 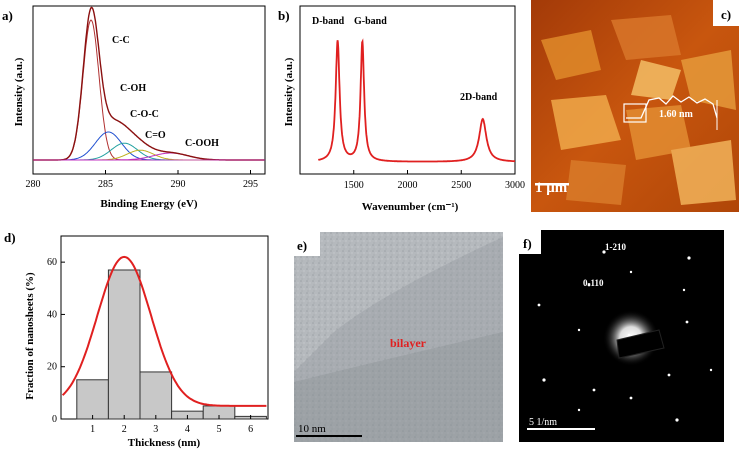 I want to click on panel-a-plot, so click(x=149, y=83).